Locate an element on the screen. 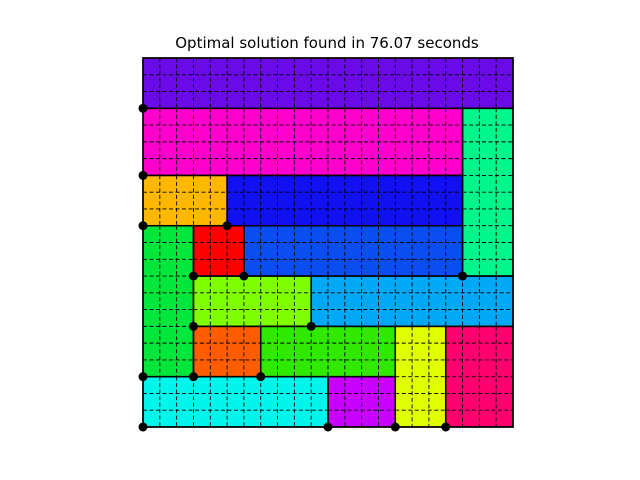  piece-lime is located at coordinates (252, 301).